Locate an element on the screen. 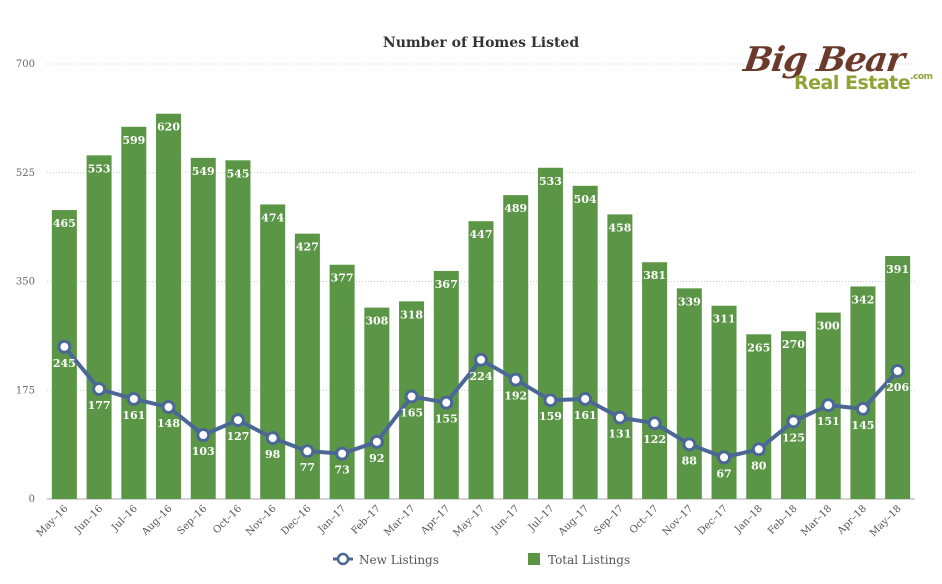 This screenshot has height=584, width=942. bar-value-label: 342 is located at coordinates (862, 299).